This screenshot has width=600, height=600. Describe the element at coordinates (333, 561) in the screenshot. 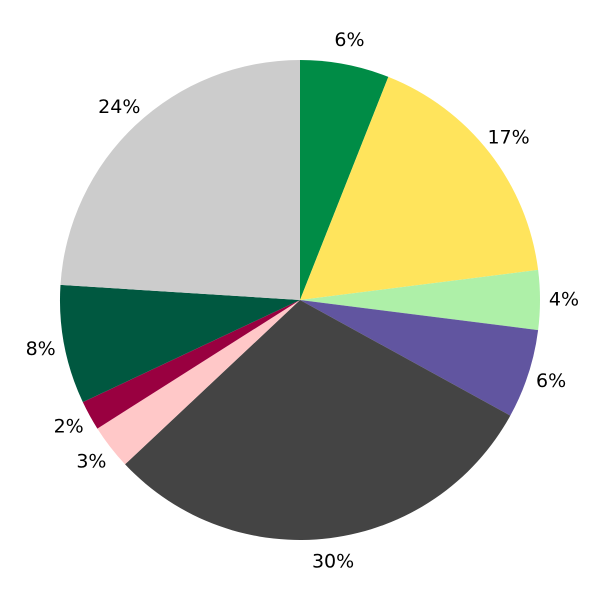

I see `slice-label: 30%` at that location.